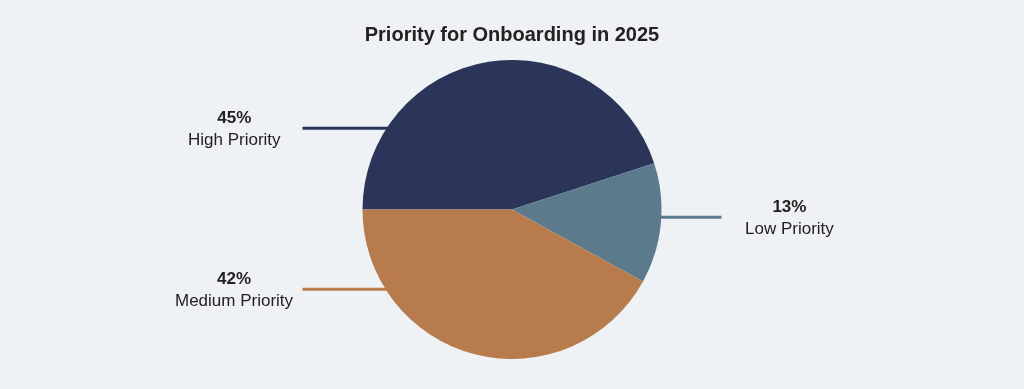 This screenshot has height=389, width=1024. I want to click on data-label: 42%, so click(234, 278).